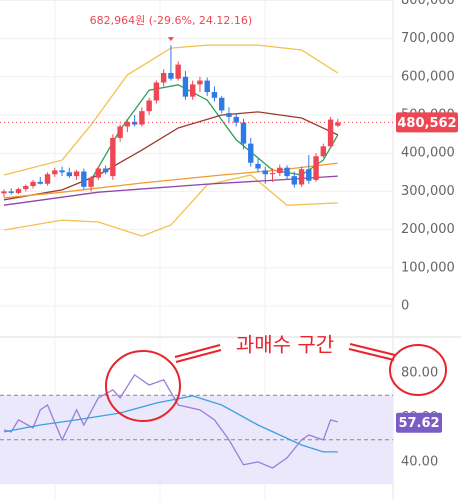  I want to click on y-tick-label: 0, so click(405, 306).